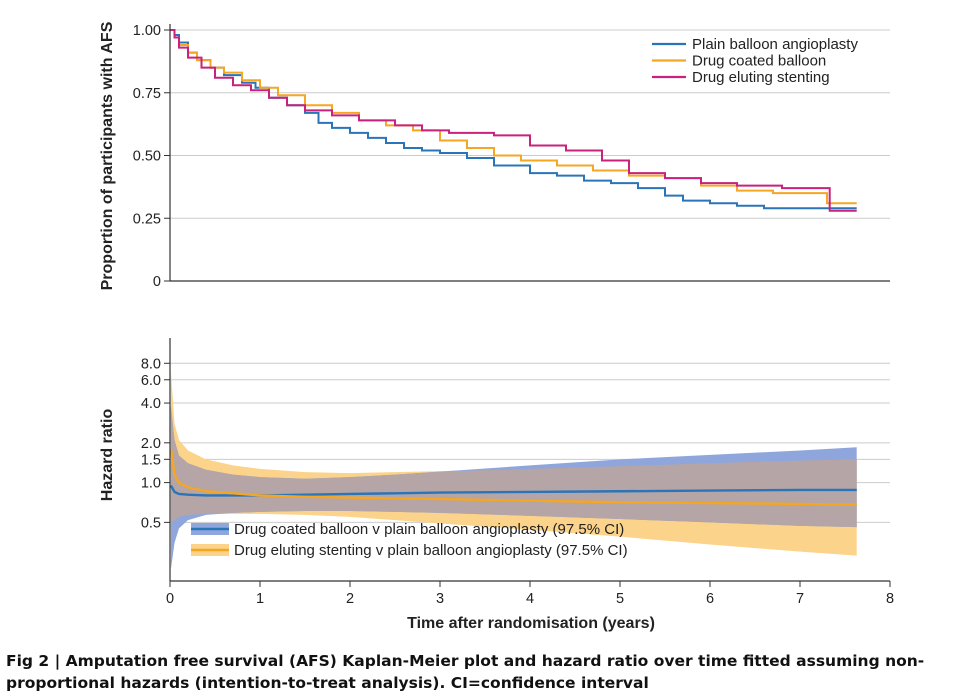 Image resolution: width=973 pixels, height=699 pixels. Describe the element at coordinates (890, 599) in the screenshot. I see `x-tick-label: 8` at that location.